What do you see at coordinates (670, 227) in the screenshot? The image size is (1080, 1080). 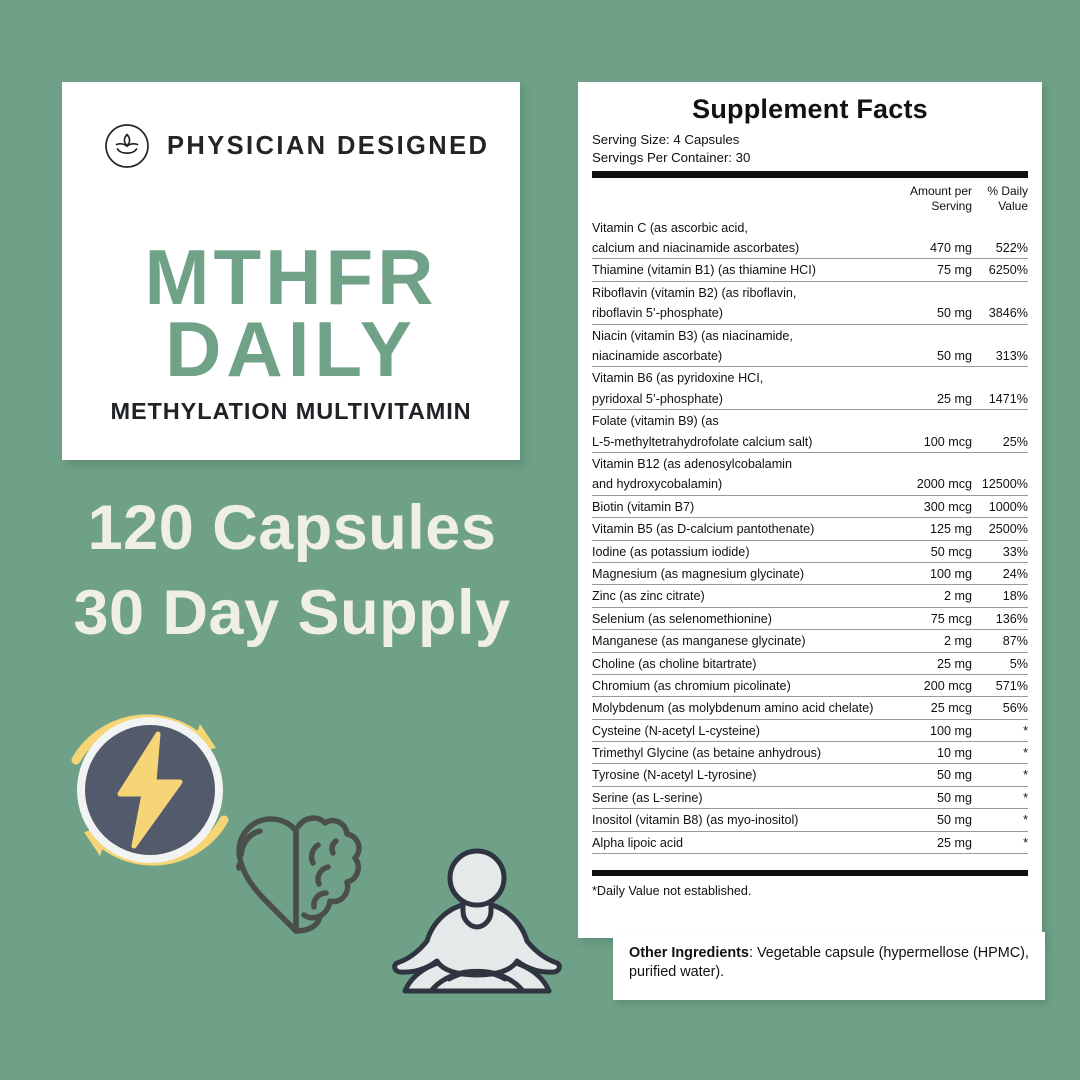 I see `nutrient-name-line1: Vitamin C (as ascorbic acid,` at bounding box center [670, 227].